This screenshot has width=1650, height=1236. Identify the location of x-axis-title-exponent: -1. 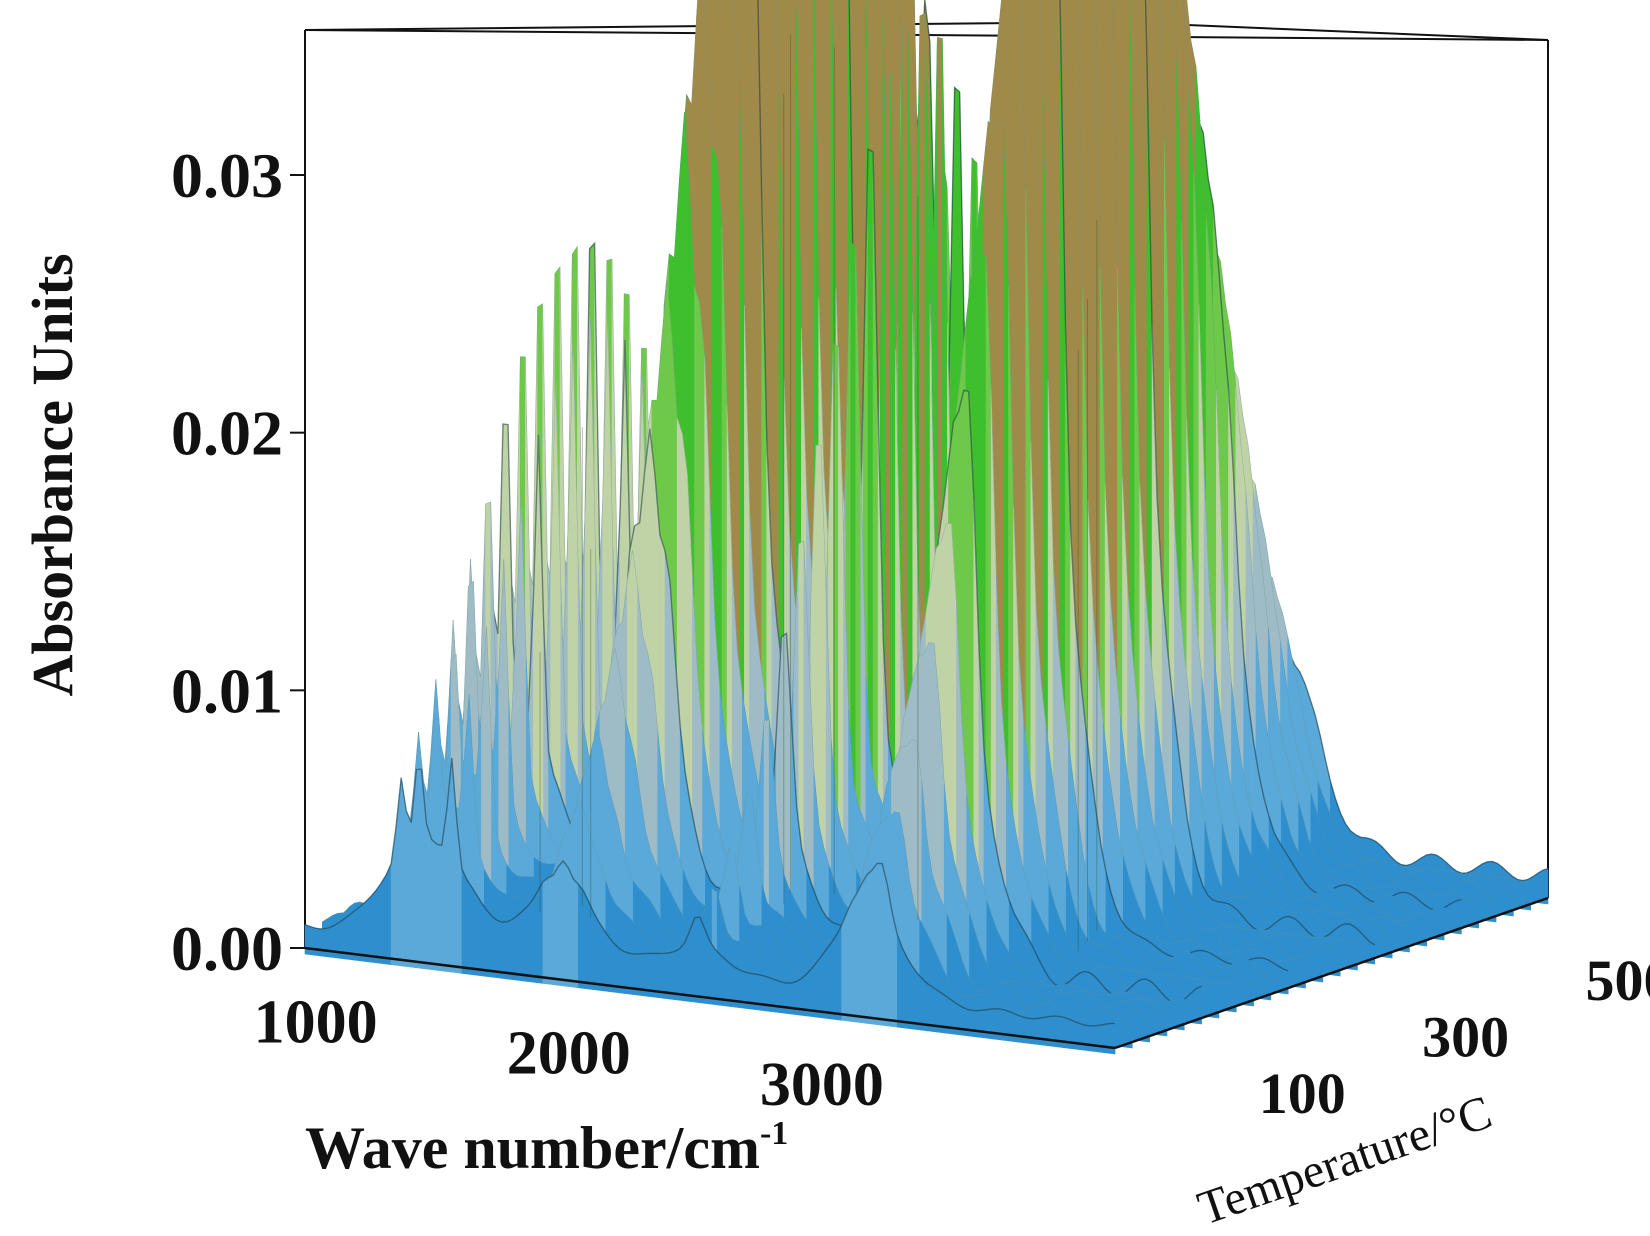
(774, 1133).